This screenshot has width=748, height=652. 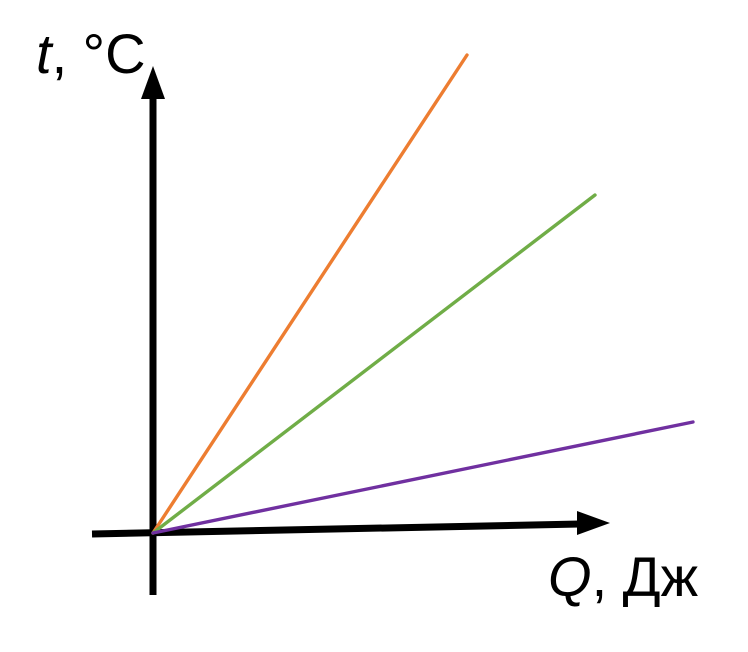 What do you see at coordinates (423, 477) in the screenshot?
I see `series-line-shallowest` at bounding box center [423, 477].